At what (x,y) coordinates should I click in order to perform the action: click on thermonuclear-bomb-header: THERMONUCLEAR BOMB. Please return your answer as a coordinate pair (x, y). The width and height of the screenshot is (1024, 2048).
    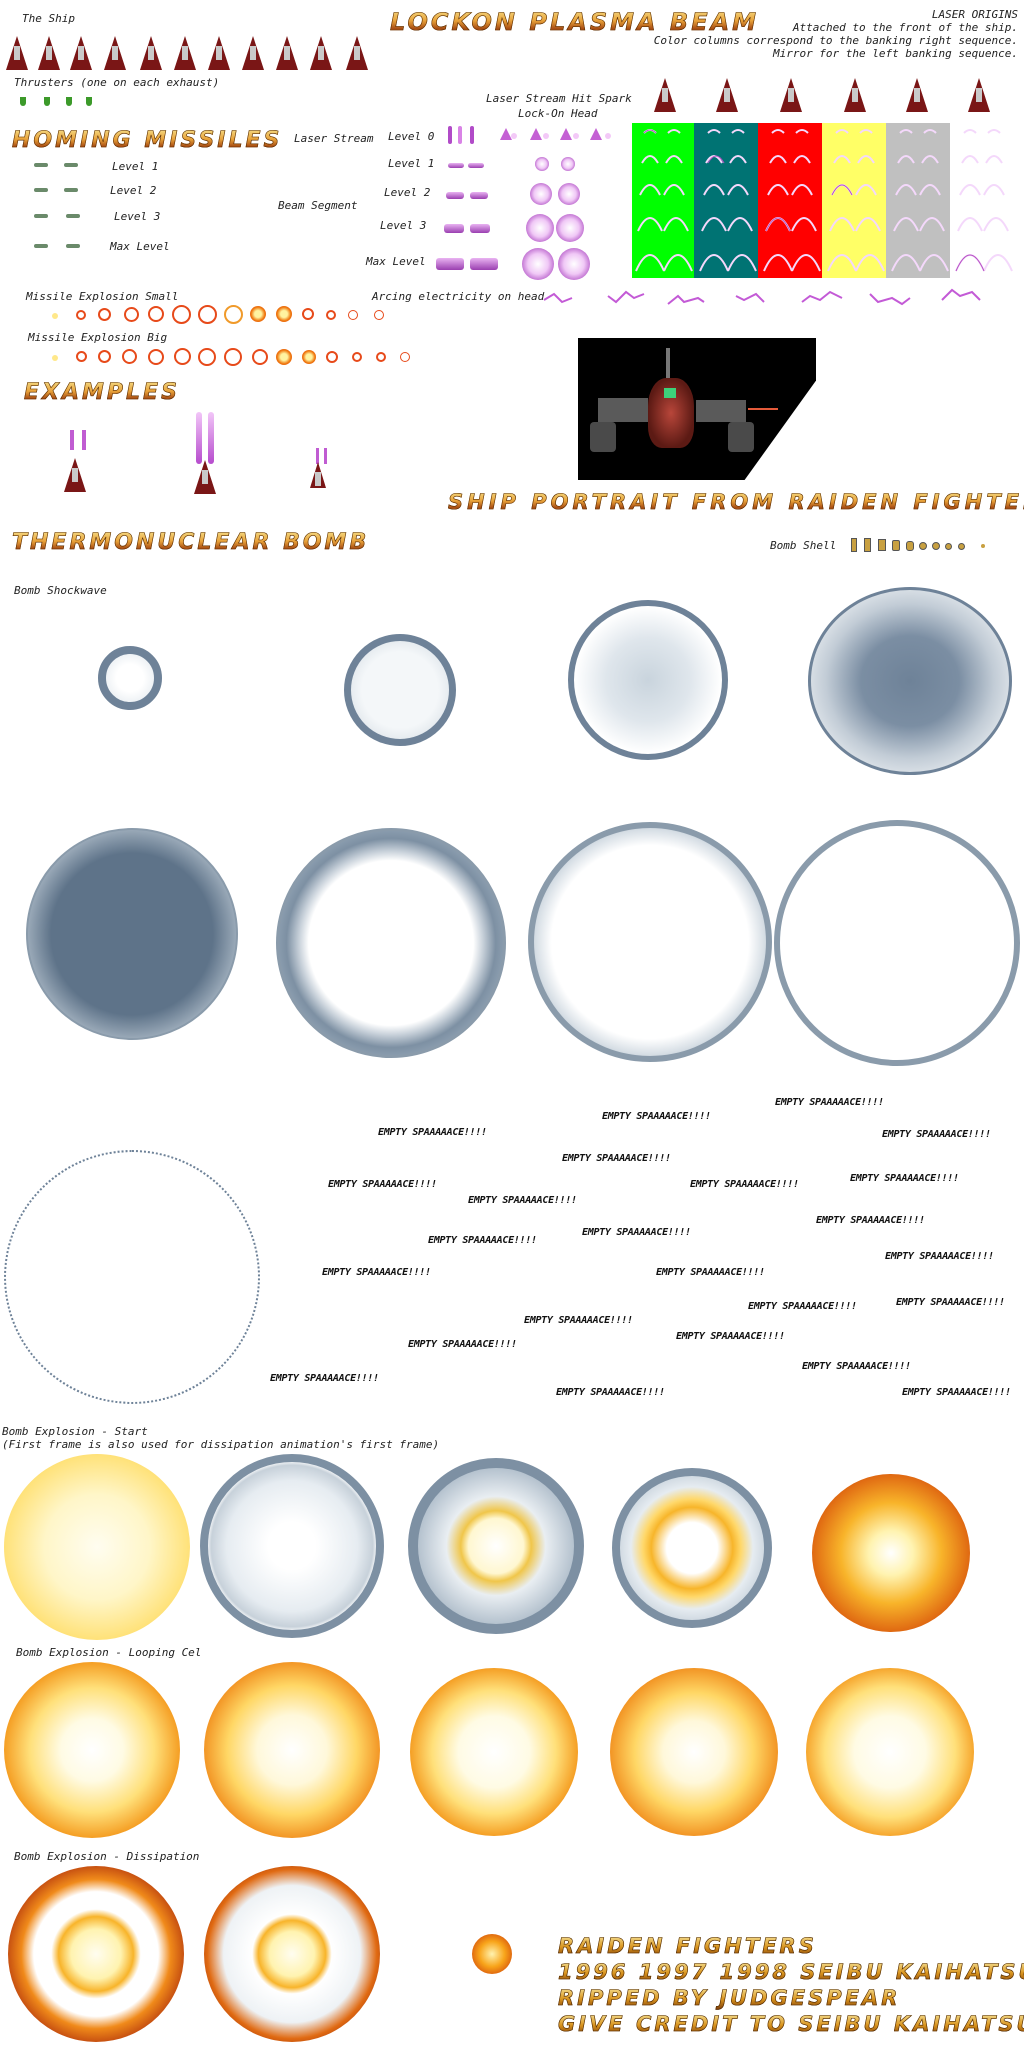
    Looking at the image, I should click on (191, 543).